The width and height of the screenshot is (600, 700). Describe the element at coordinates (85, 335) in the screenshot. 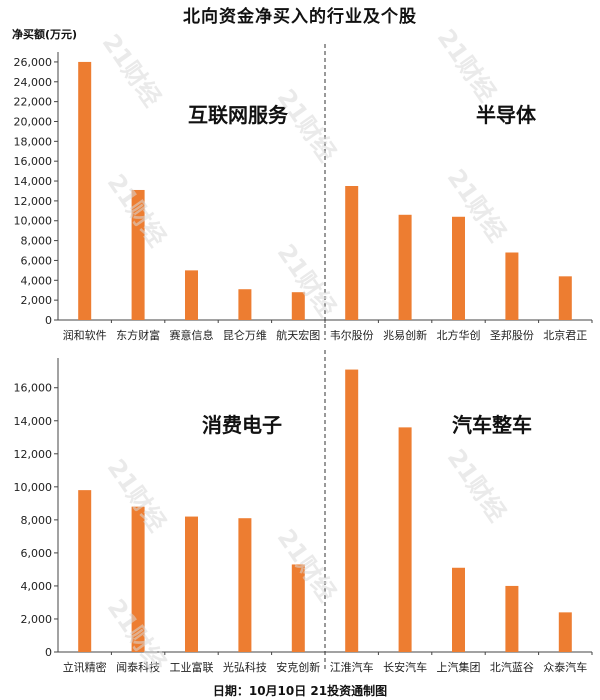

I see `x-tick-label: 润和软件` at that location.